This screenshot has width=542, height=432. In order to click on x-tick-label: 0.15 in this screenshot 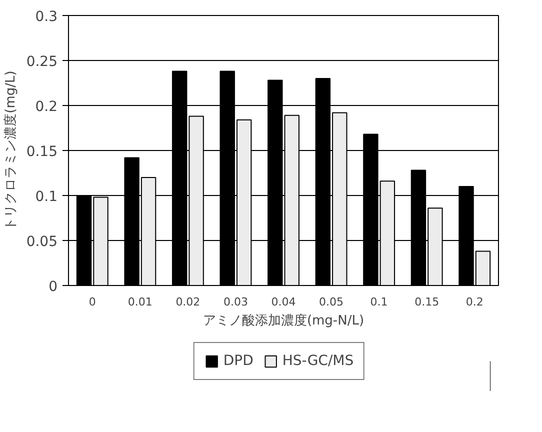, I will do `click(427, 302)`.